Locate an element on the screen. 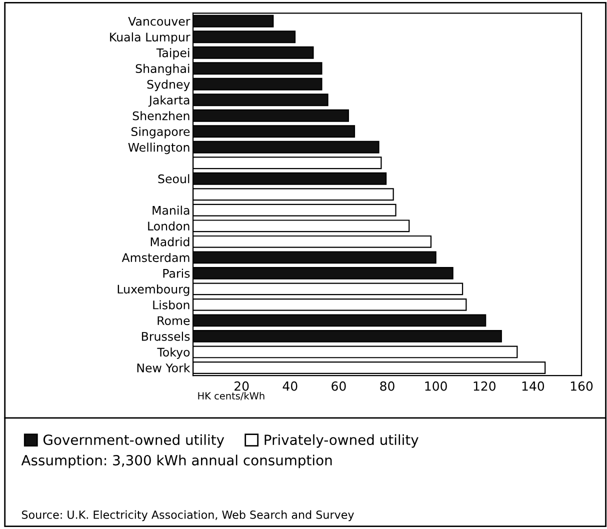 The image size is (607, 529). x-tick-label: 100 is located at coordinates (436, 386).